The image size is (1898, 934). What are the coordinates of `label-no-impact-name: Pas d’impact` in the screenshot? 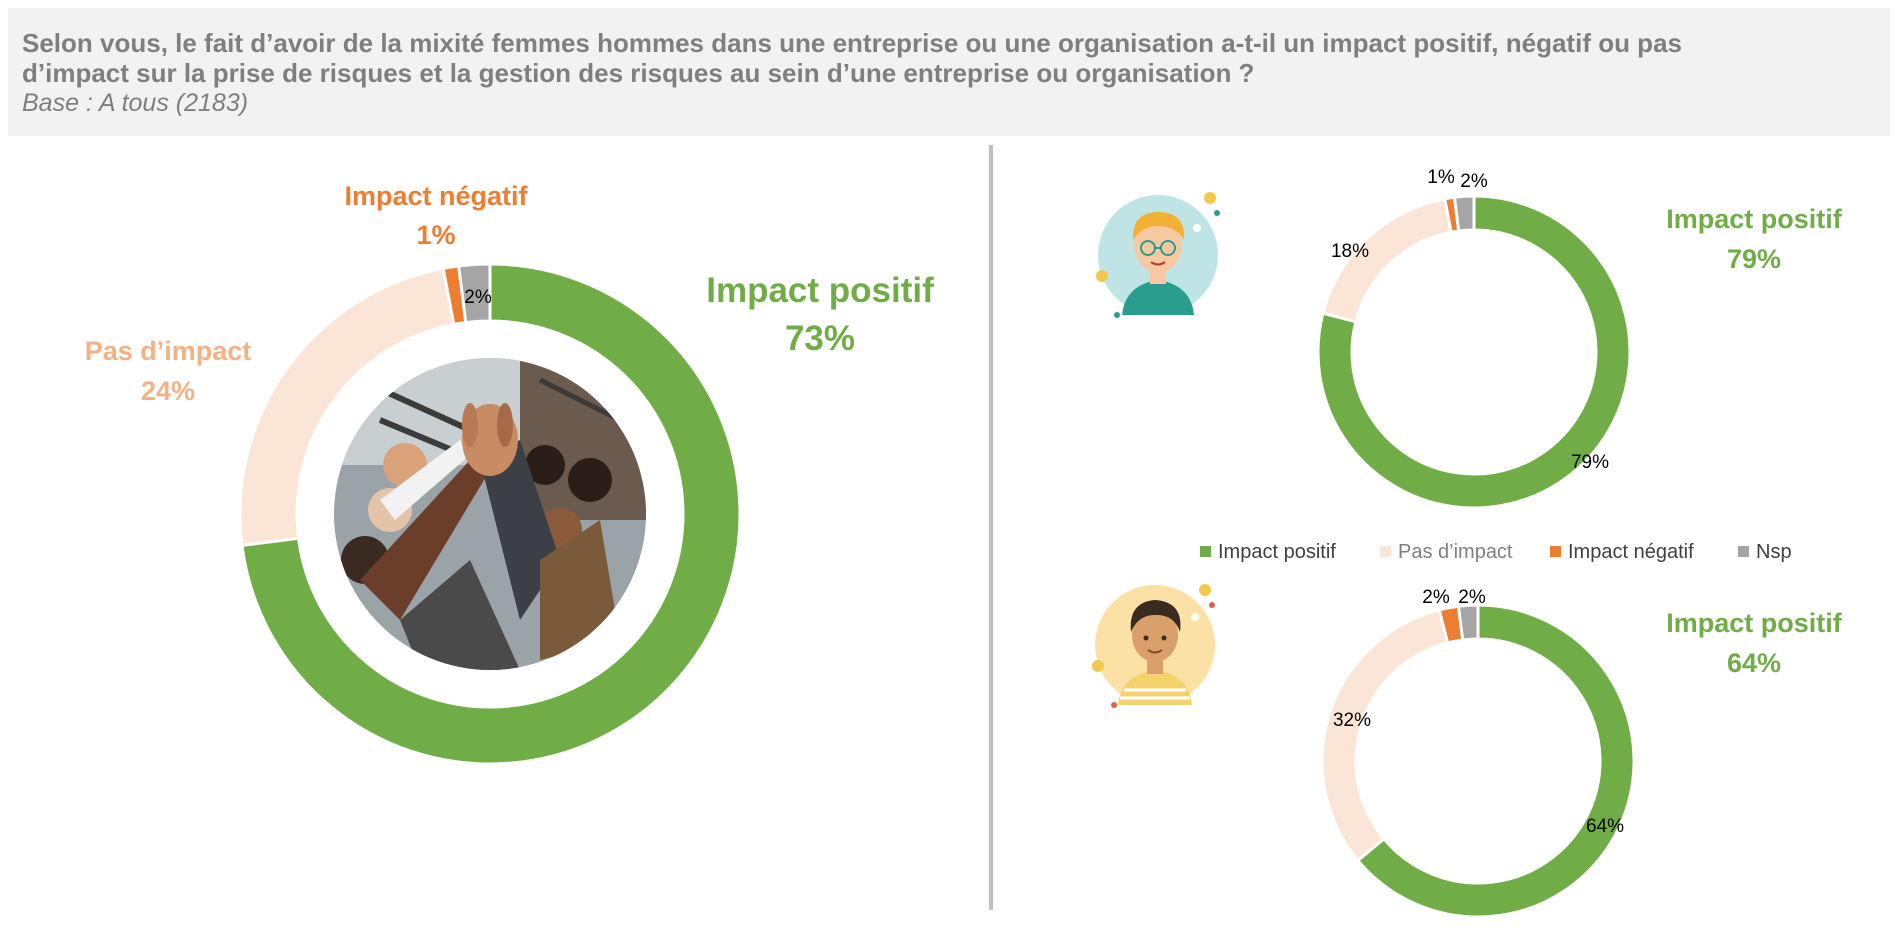 It's located at (168, 351).